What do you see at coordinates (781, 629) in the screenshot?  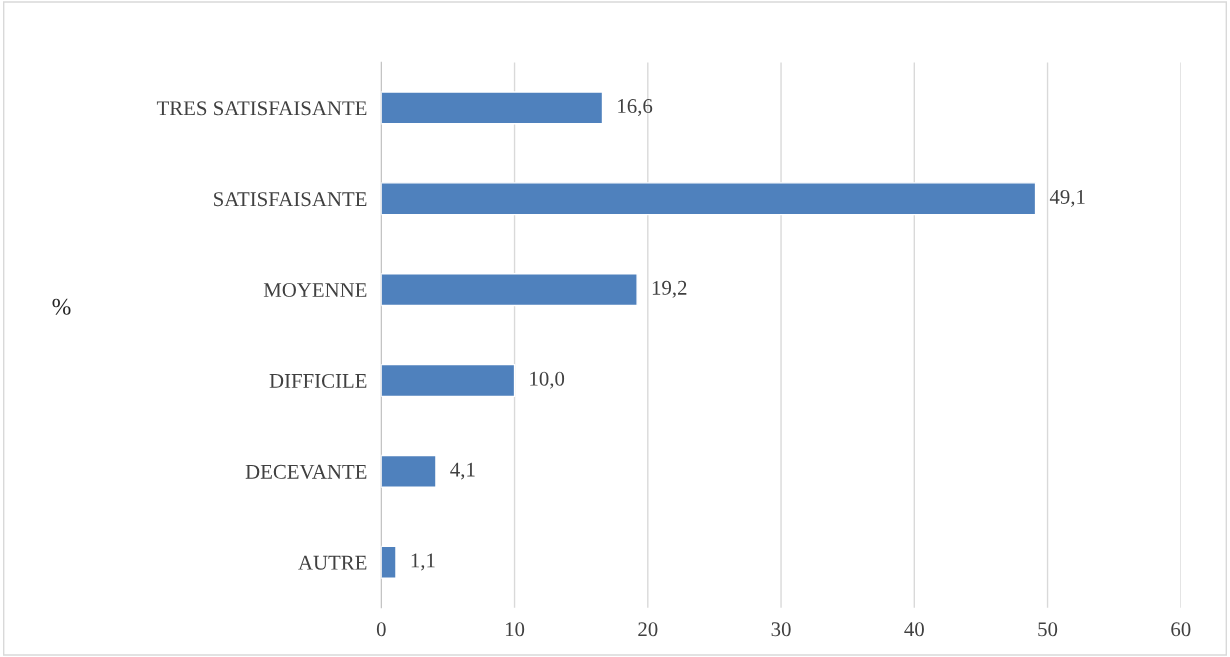 I see `x-tick-label: 30` at bounding box center [781, 629].